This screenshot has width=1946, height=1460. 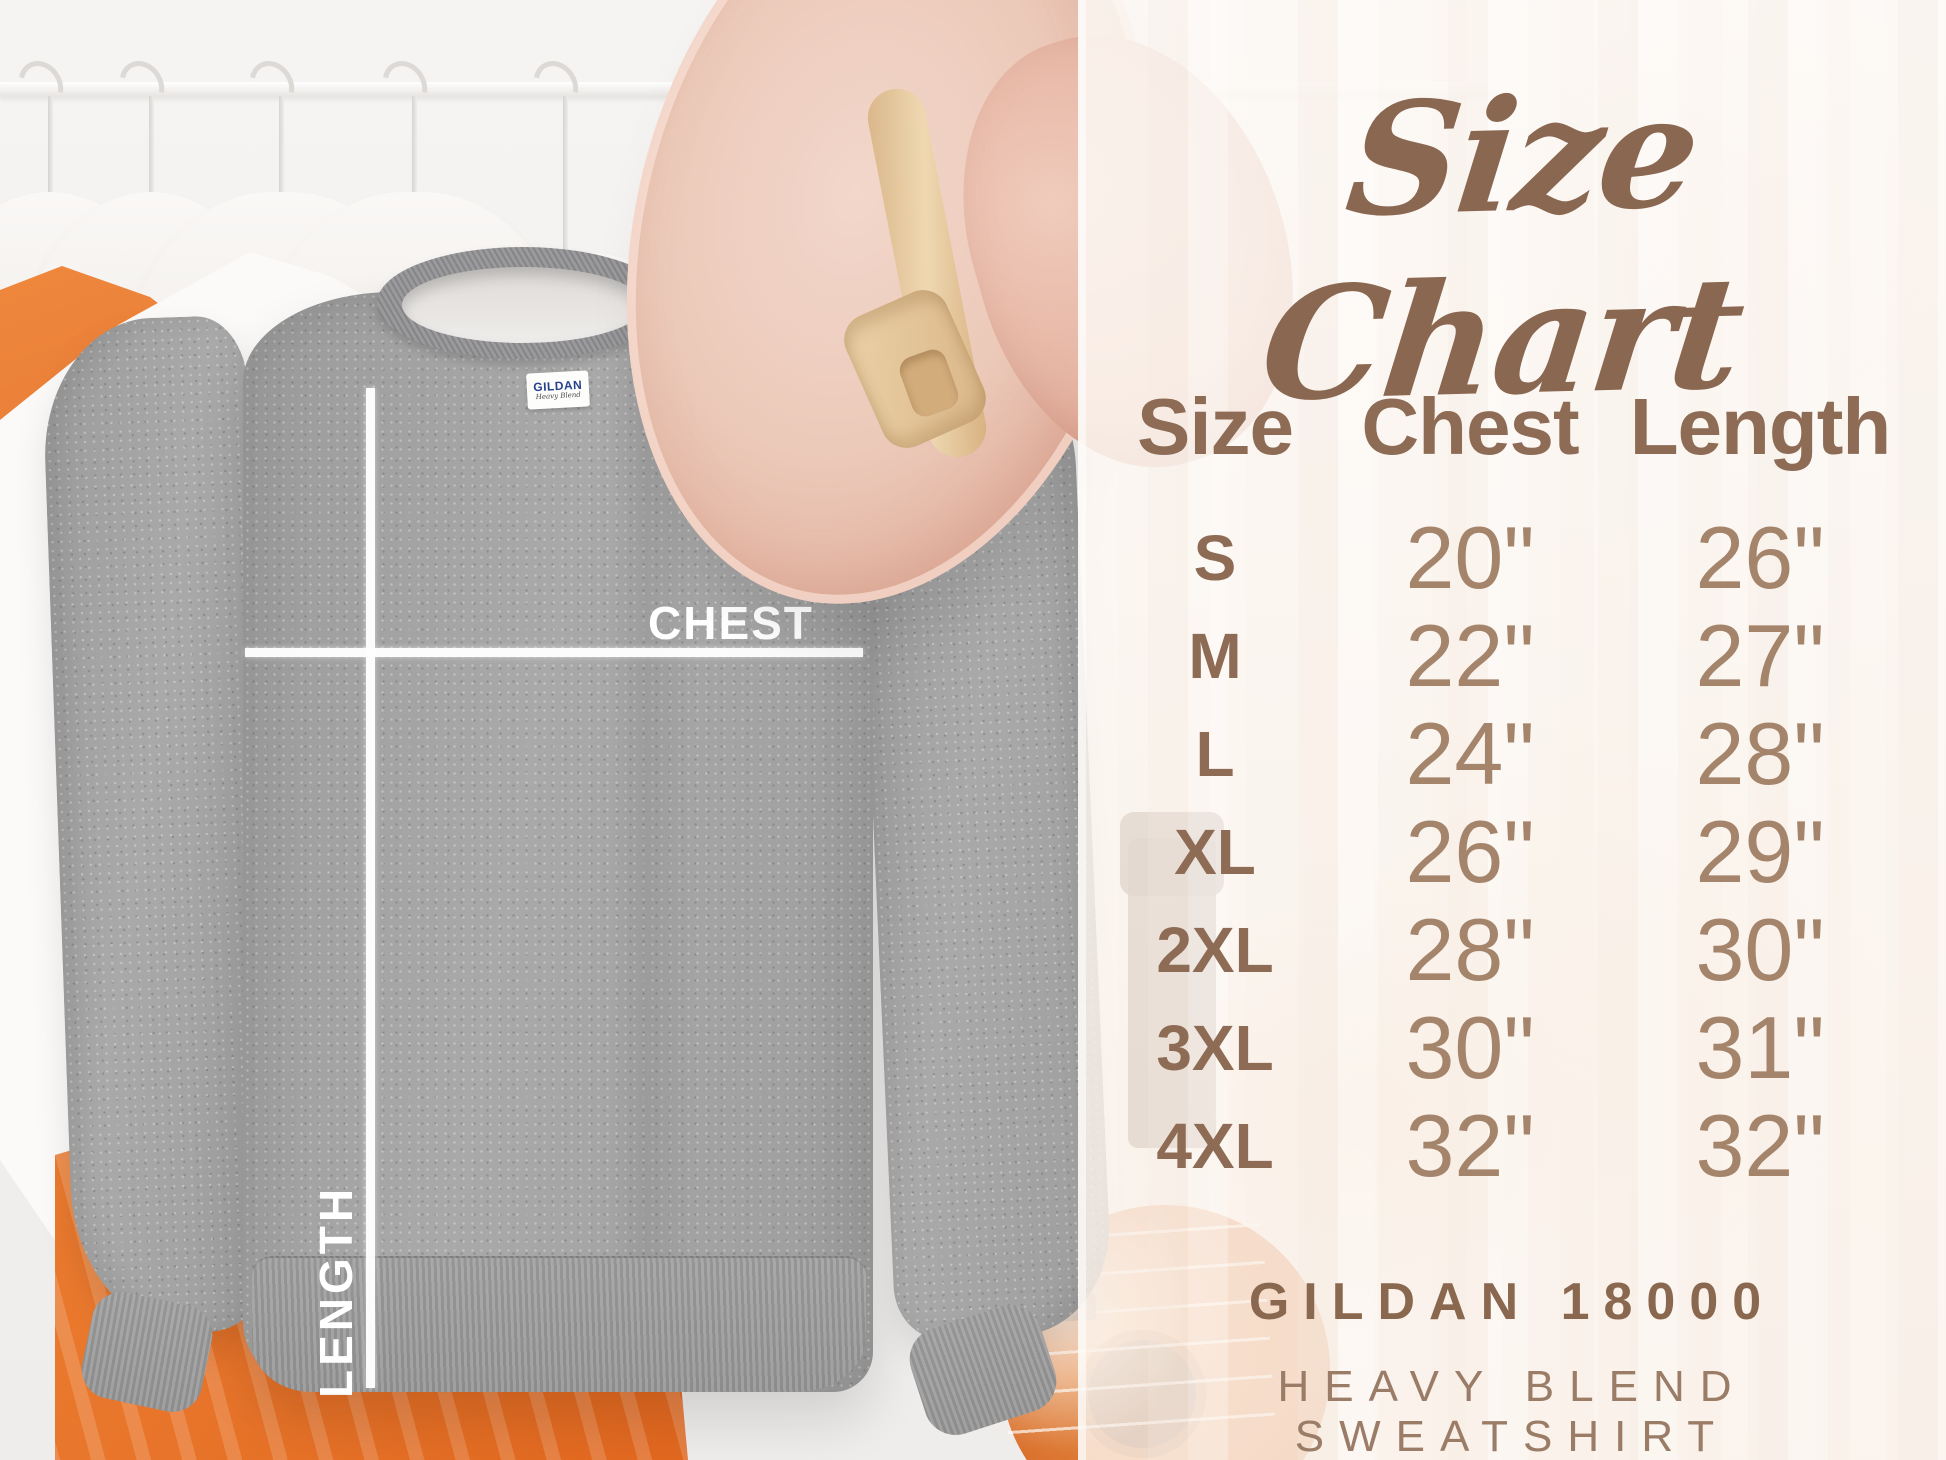 I want to click on size-cell: 4XL, so click(x=1215, y=1146).